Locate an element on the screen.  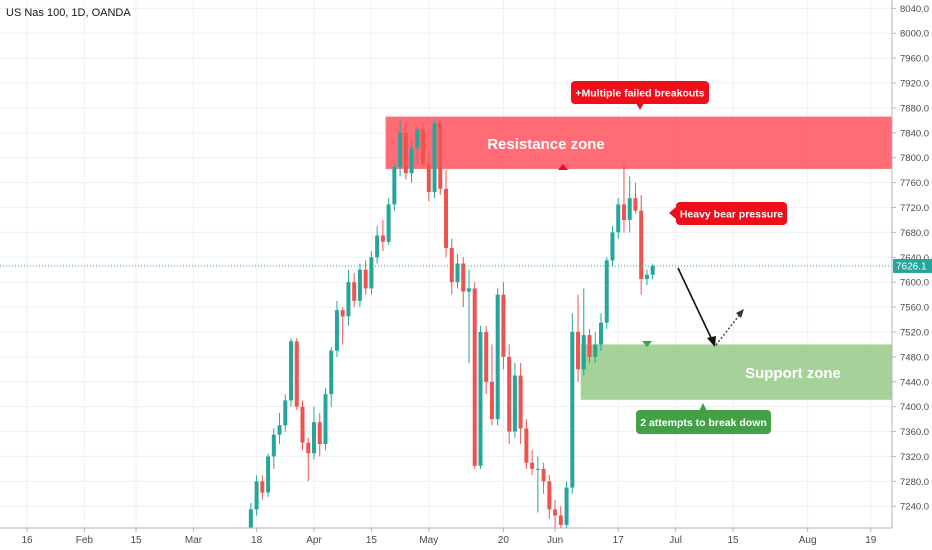
support-zone is located at coordinates (736, 372).